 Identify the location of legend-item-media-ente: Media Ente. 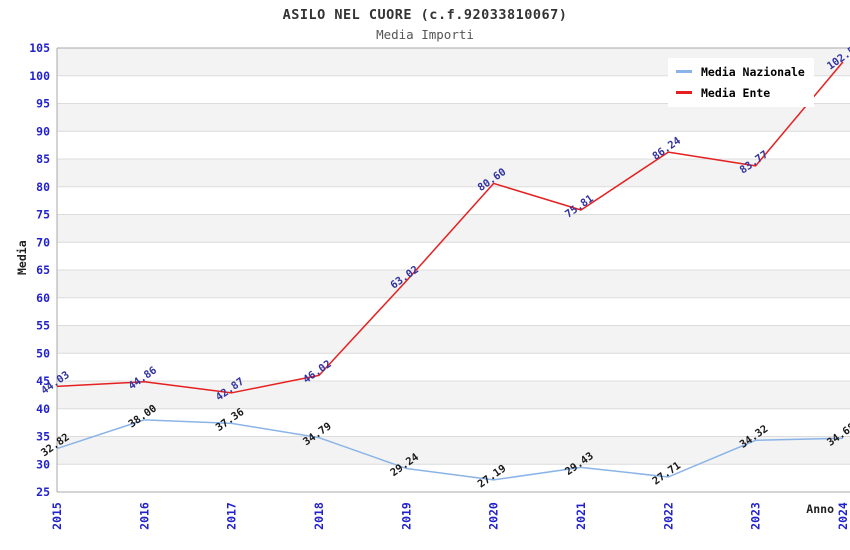
(741, 92).